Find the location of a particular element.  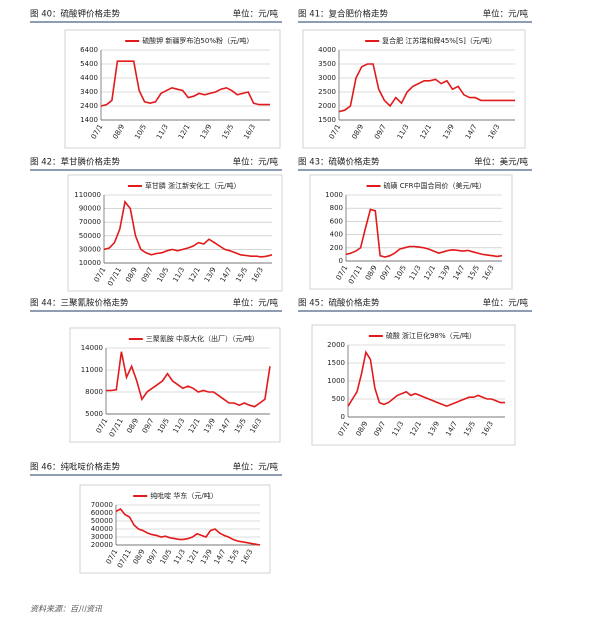

figure-caption: 图 45：硫酸价格走势 is located at coordinates (339, 303).